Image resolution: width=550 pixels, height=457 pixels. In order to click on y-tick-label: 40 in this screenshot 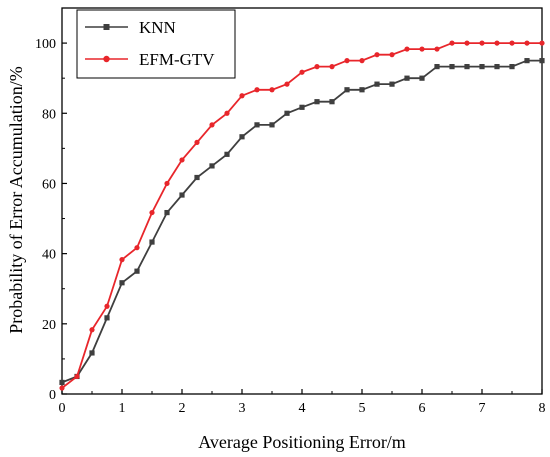, I will do `click(49, 255)`.